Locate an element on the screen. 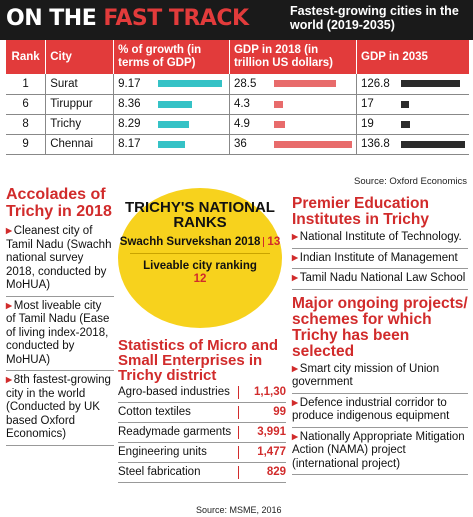  bullet-text: Tamil Nadu National Law School is located at coordinates (382, 278).